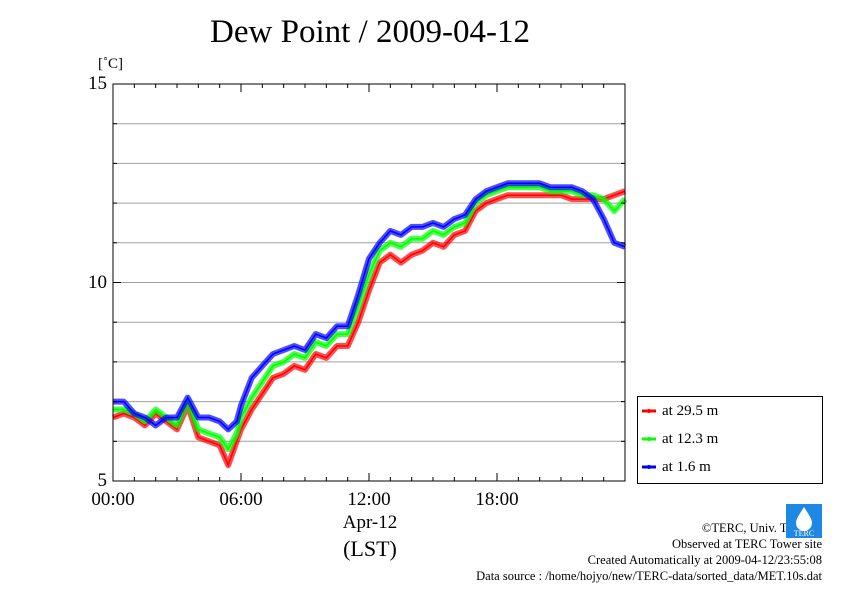  I want to click on x-tick-label: 00:00, so click(113, 499).